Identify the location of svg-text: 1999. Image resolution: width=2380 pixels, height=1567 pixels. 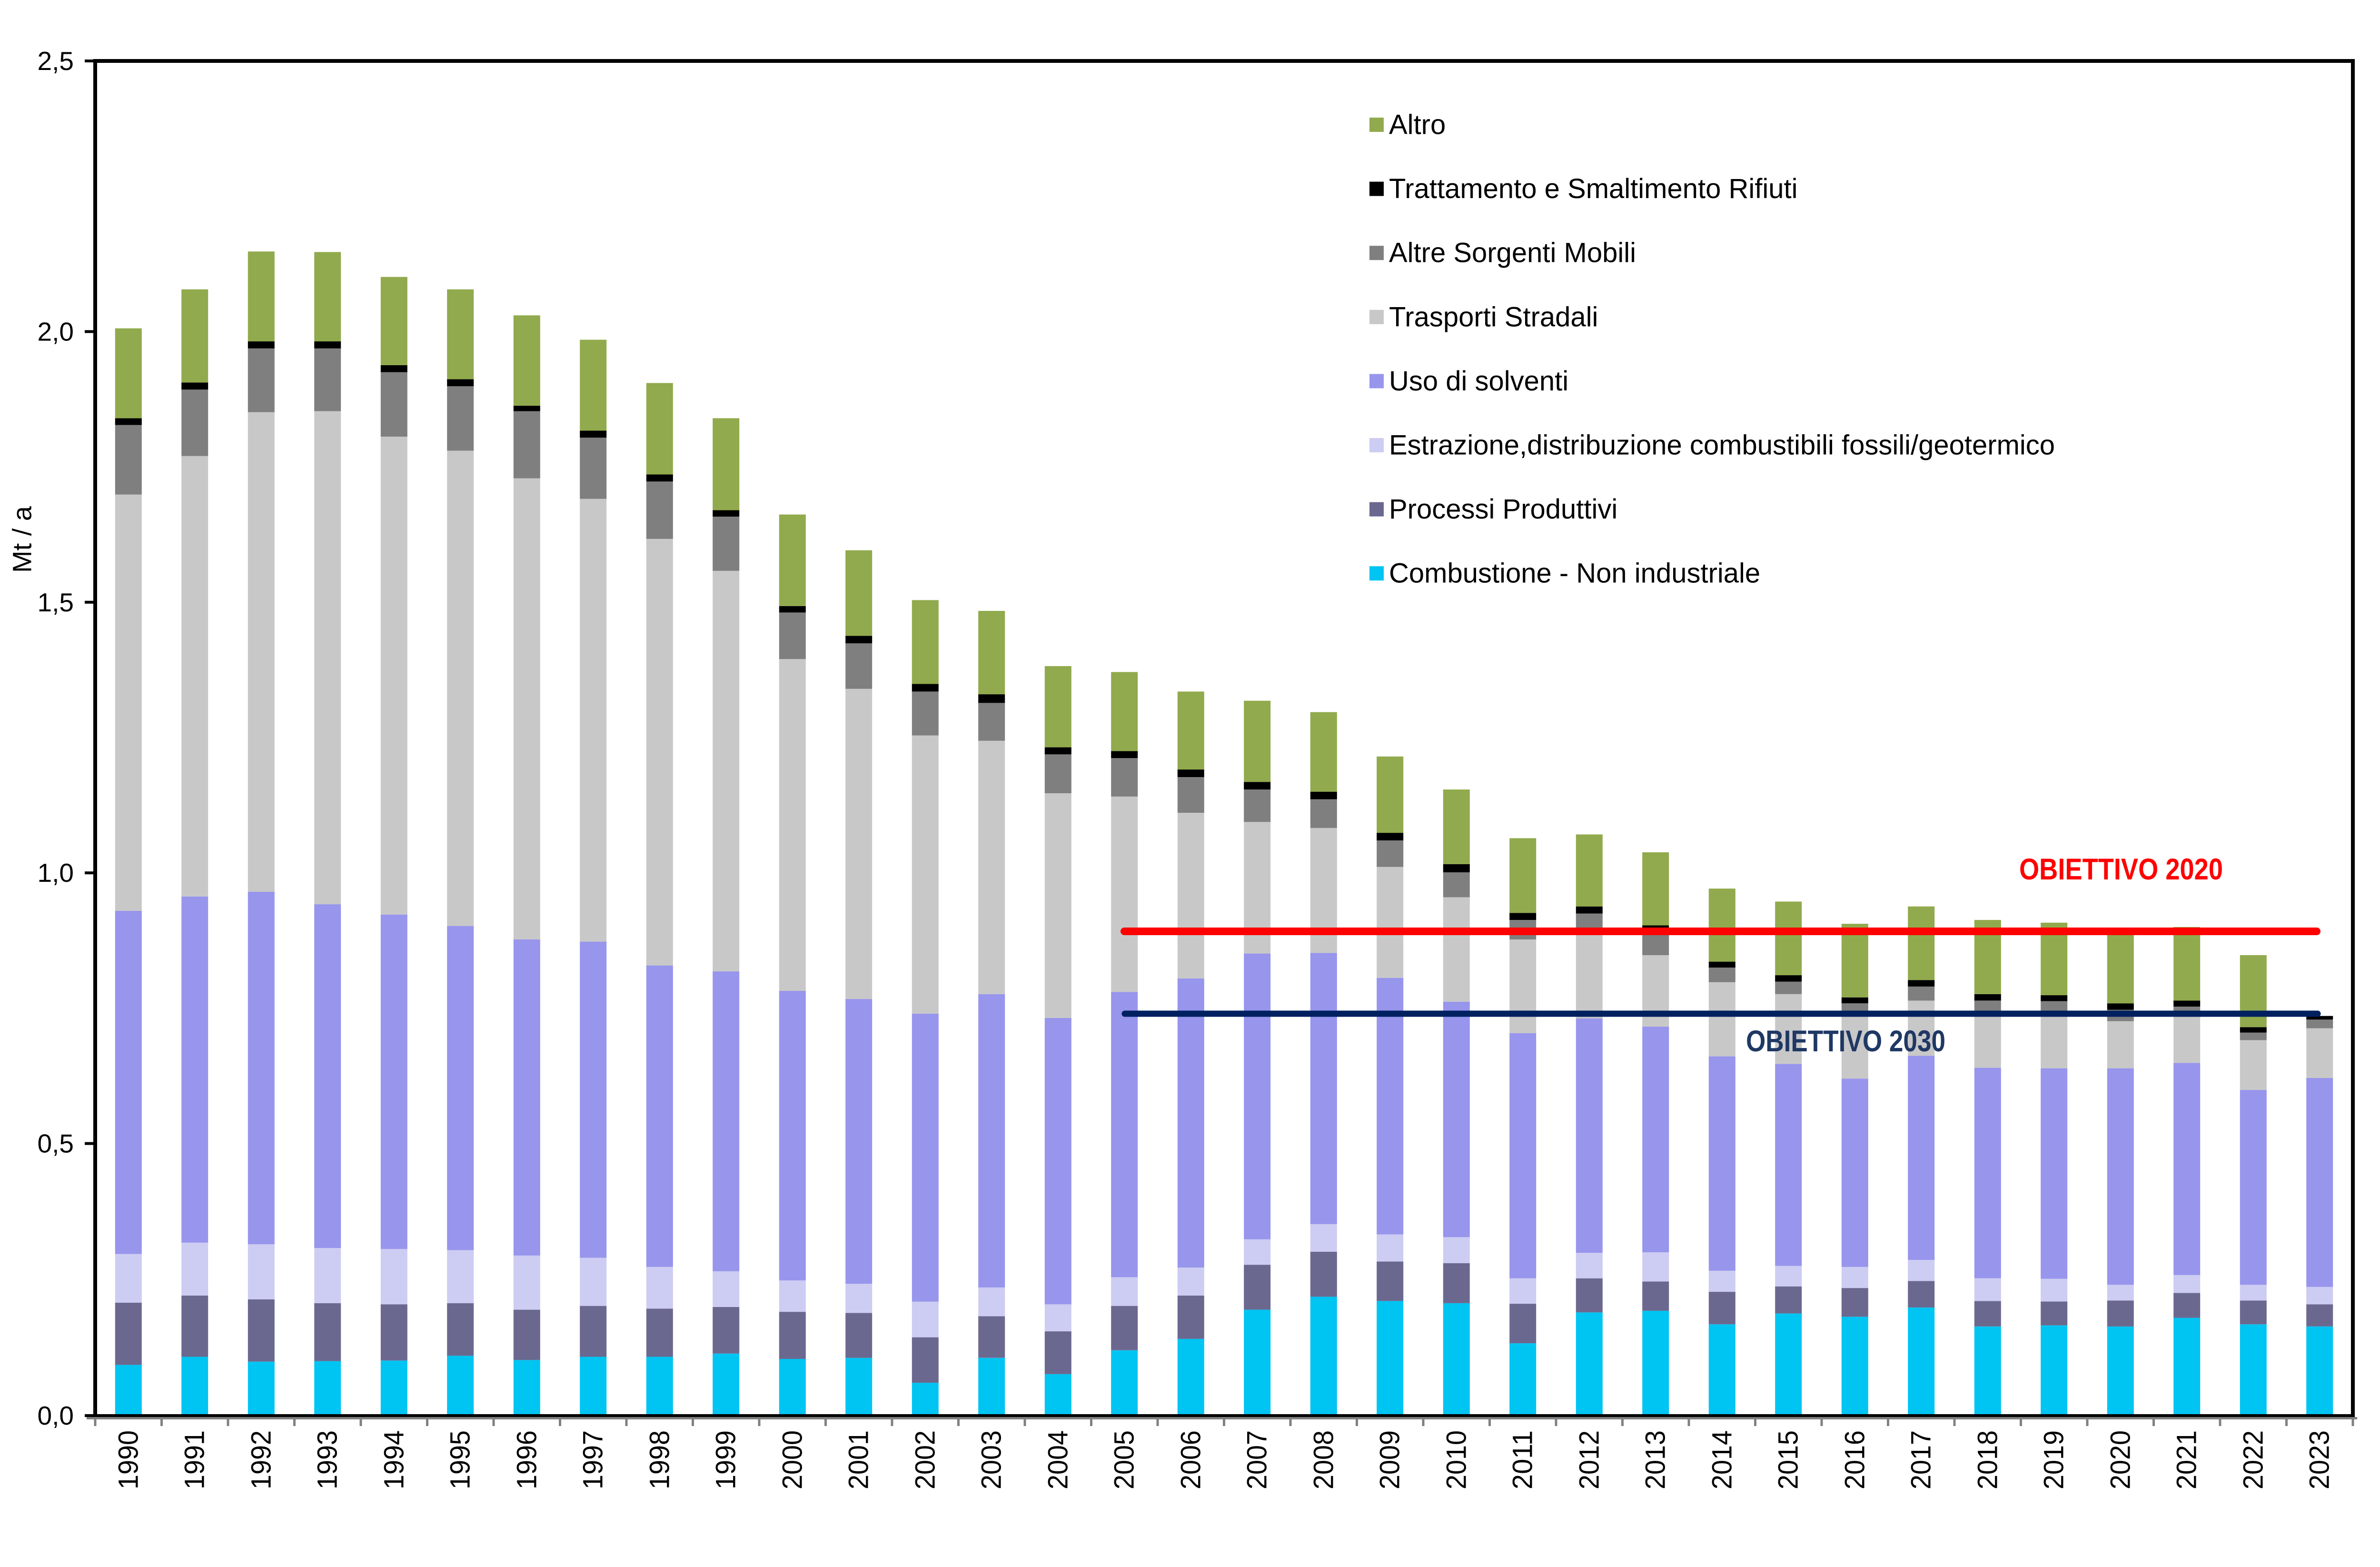
(726, 1459).